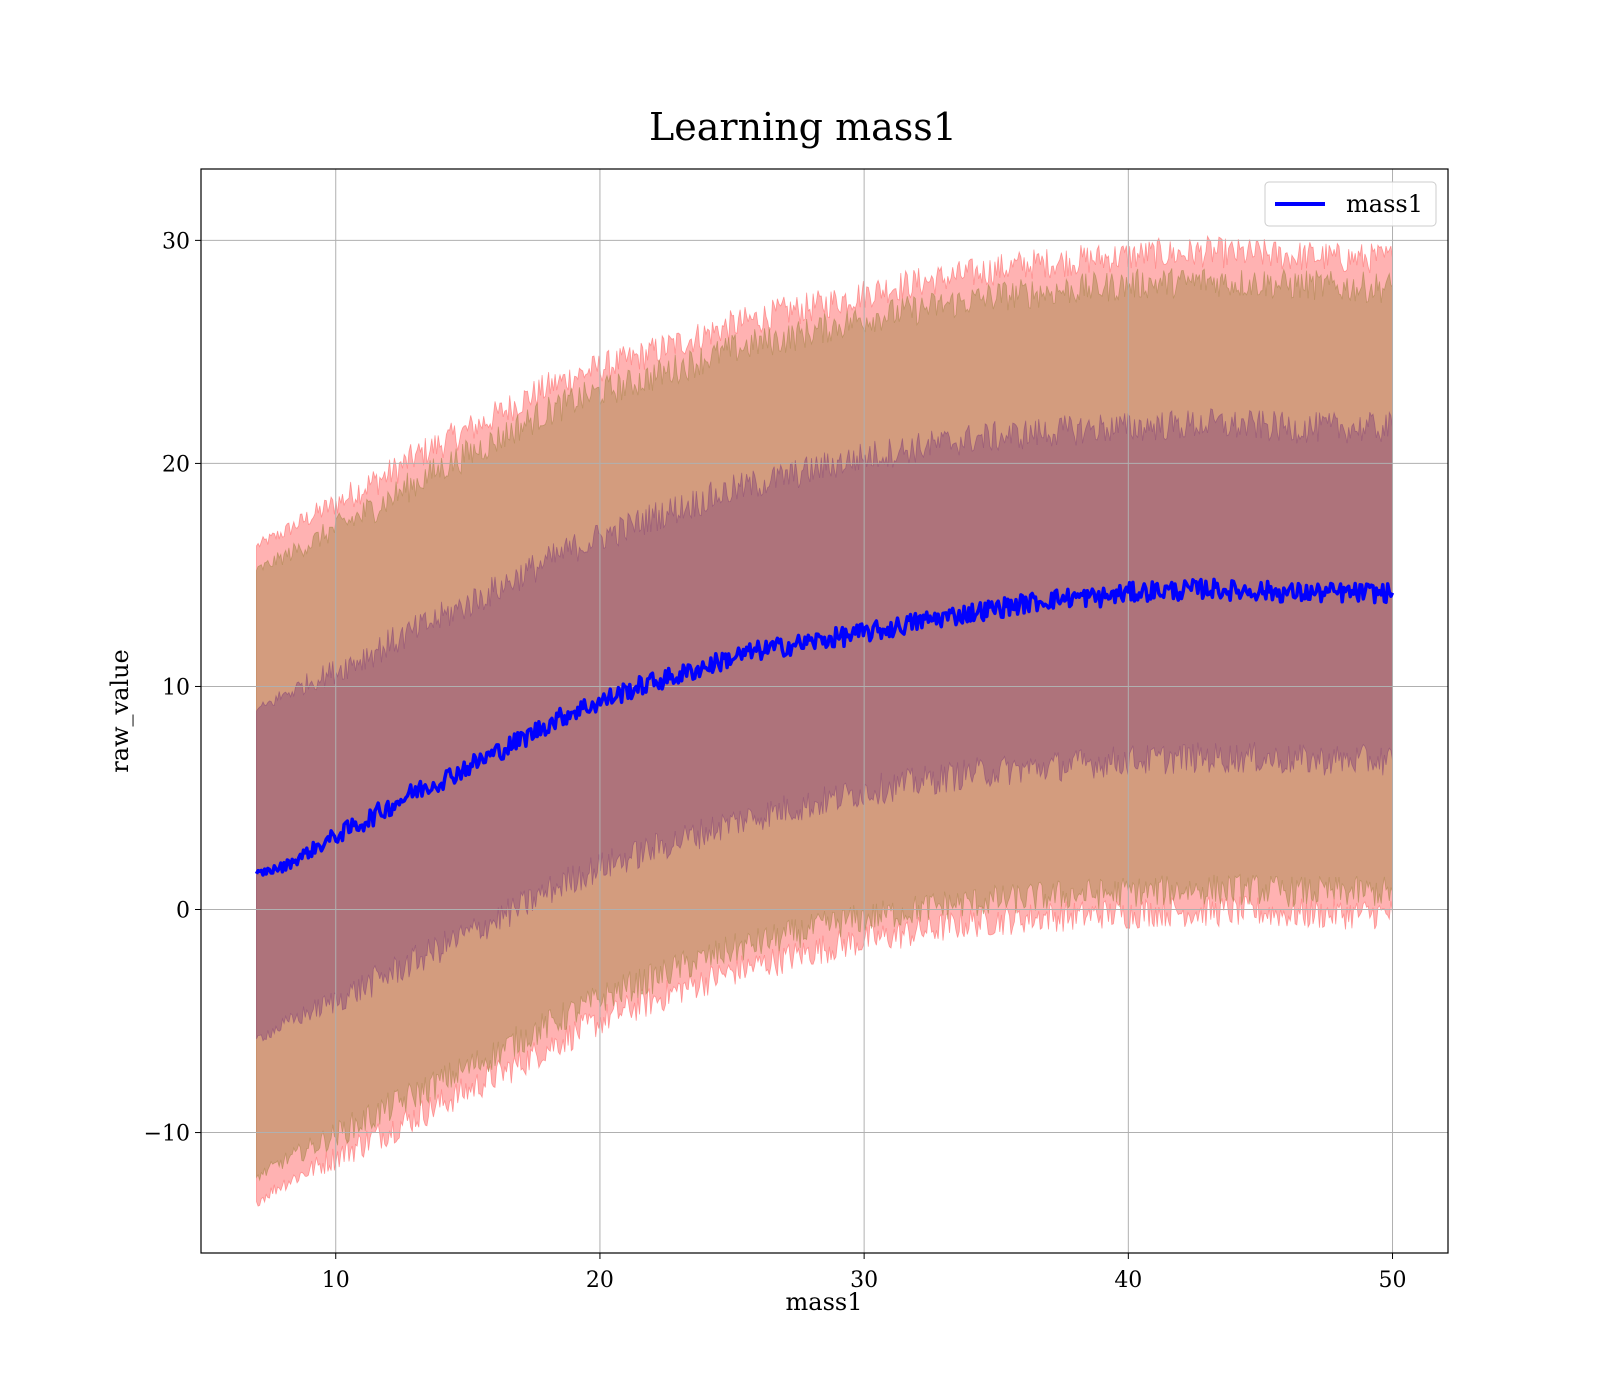  What do you see at coordinates (803, 127) in the screenshot?
I see `chart-title: Learning mass1` at bounding box center [803, 127].